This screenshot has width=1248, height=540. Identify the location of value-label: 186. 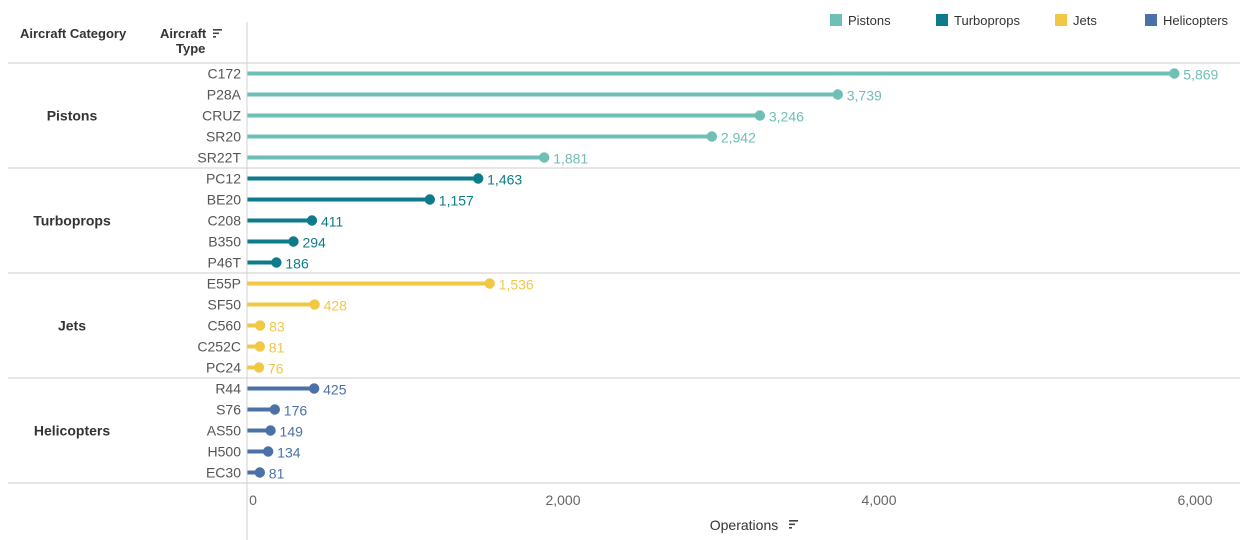
(297, 264).